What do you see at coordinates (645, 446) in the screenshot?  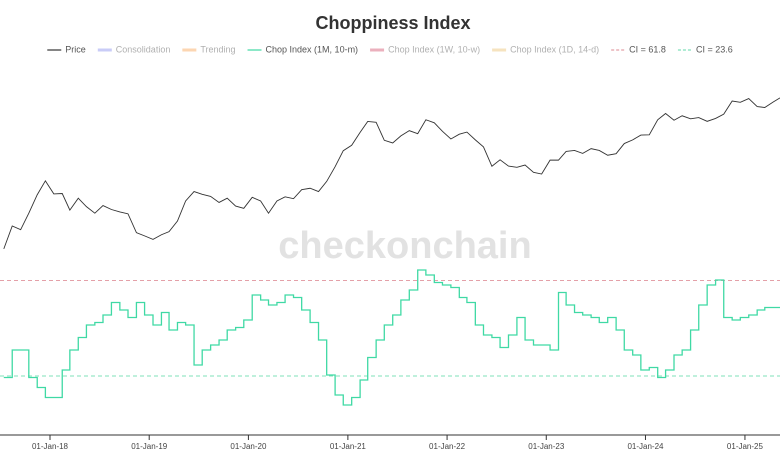 I see `x-tick-label: 01-Jan-24` at bounding box center [645, 446].